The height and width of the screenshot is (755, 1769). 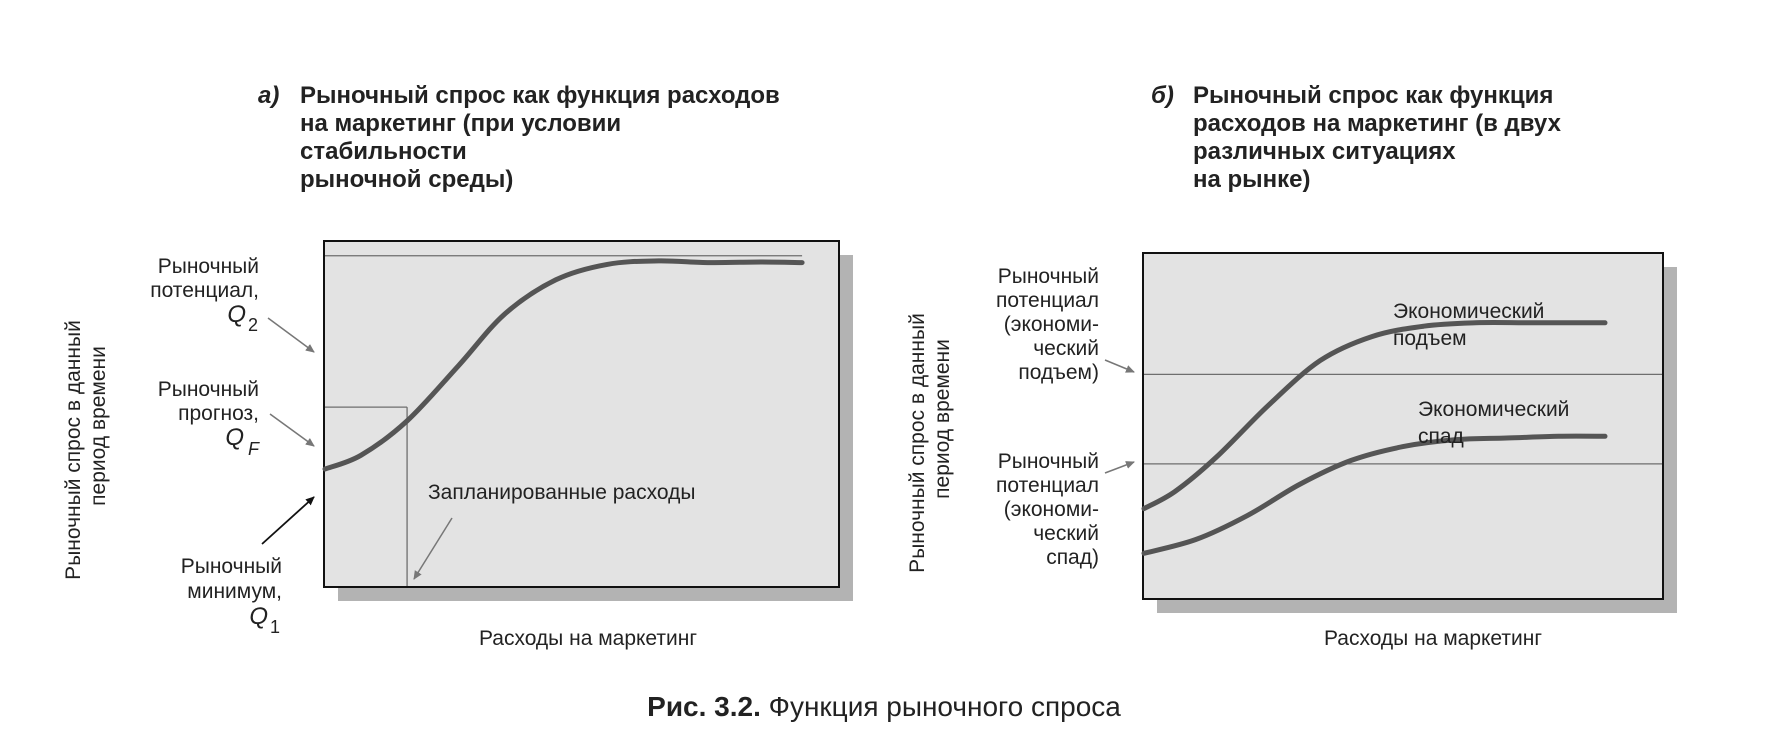 I want to click on panel-a-title-line-4: рыночной среды), so click(x=406, y=179).